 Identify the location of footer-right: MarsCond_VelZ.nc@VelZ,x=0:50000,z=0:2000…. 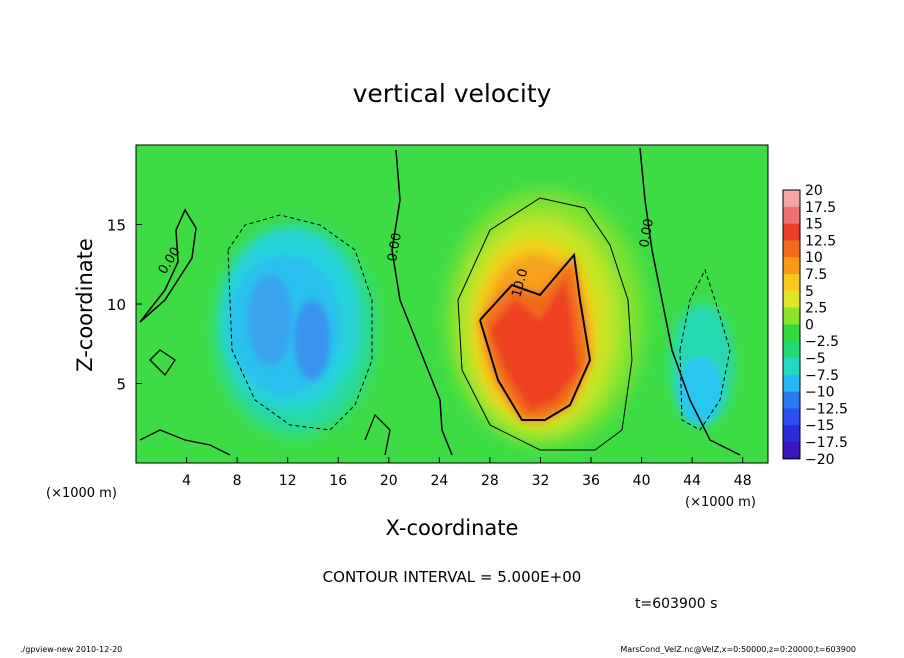
(738, 649).